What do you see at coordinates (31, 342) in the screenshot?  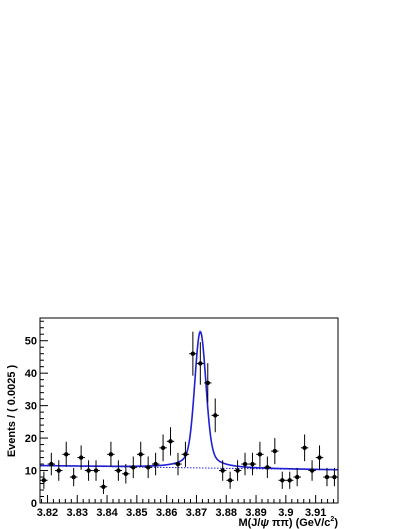 I see `y-tick-label: 50` at bounding box center [31, 342].